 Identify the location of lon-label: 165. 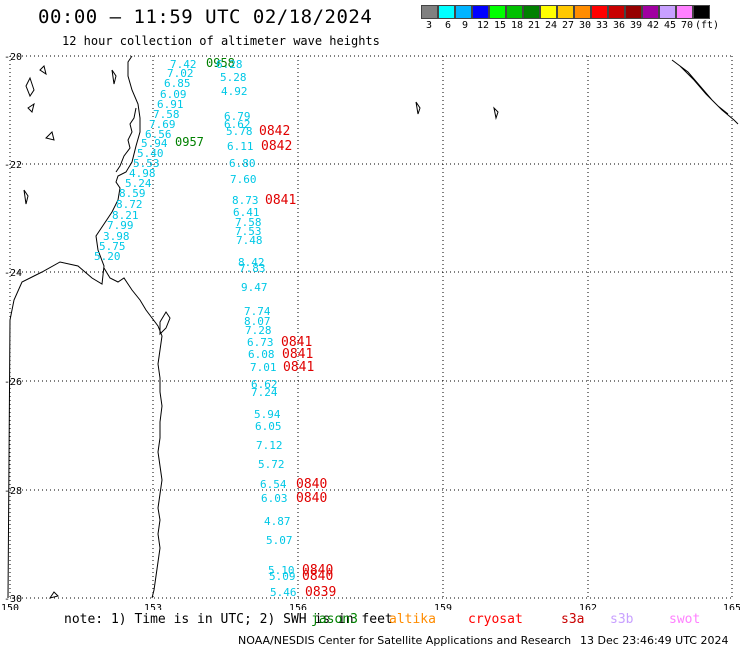
(731, 606).